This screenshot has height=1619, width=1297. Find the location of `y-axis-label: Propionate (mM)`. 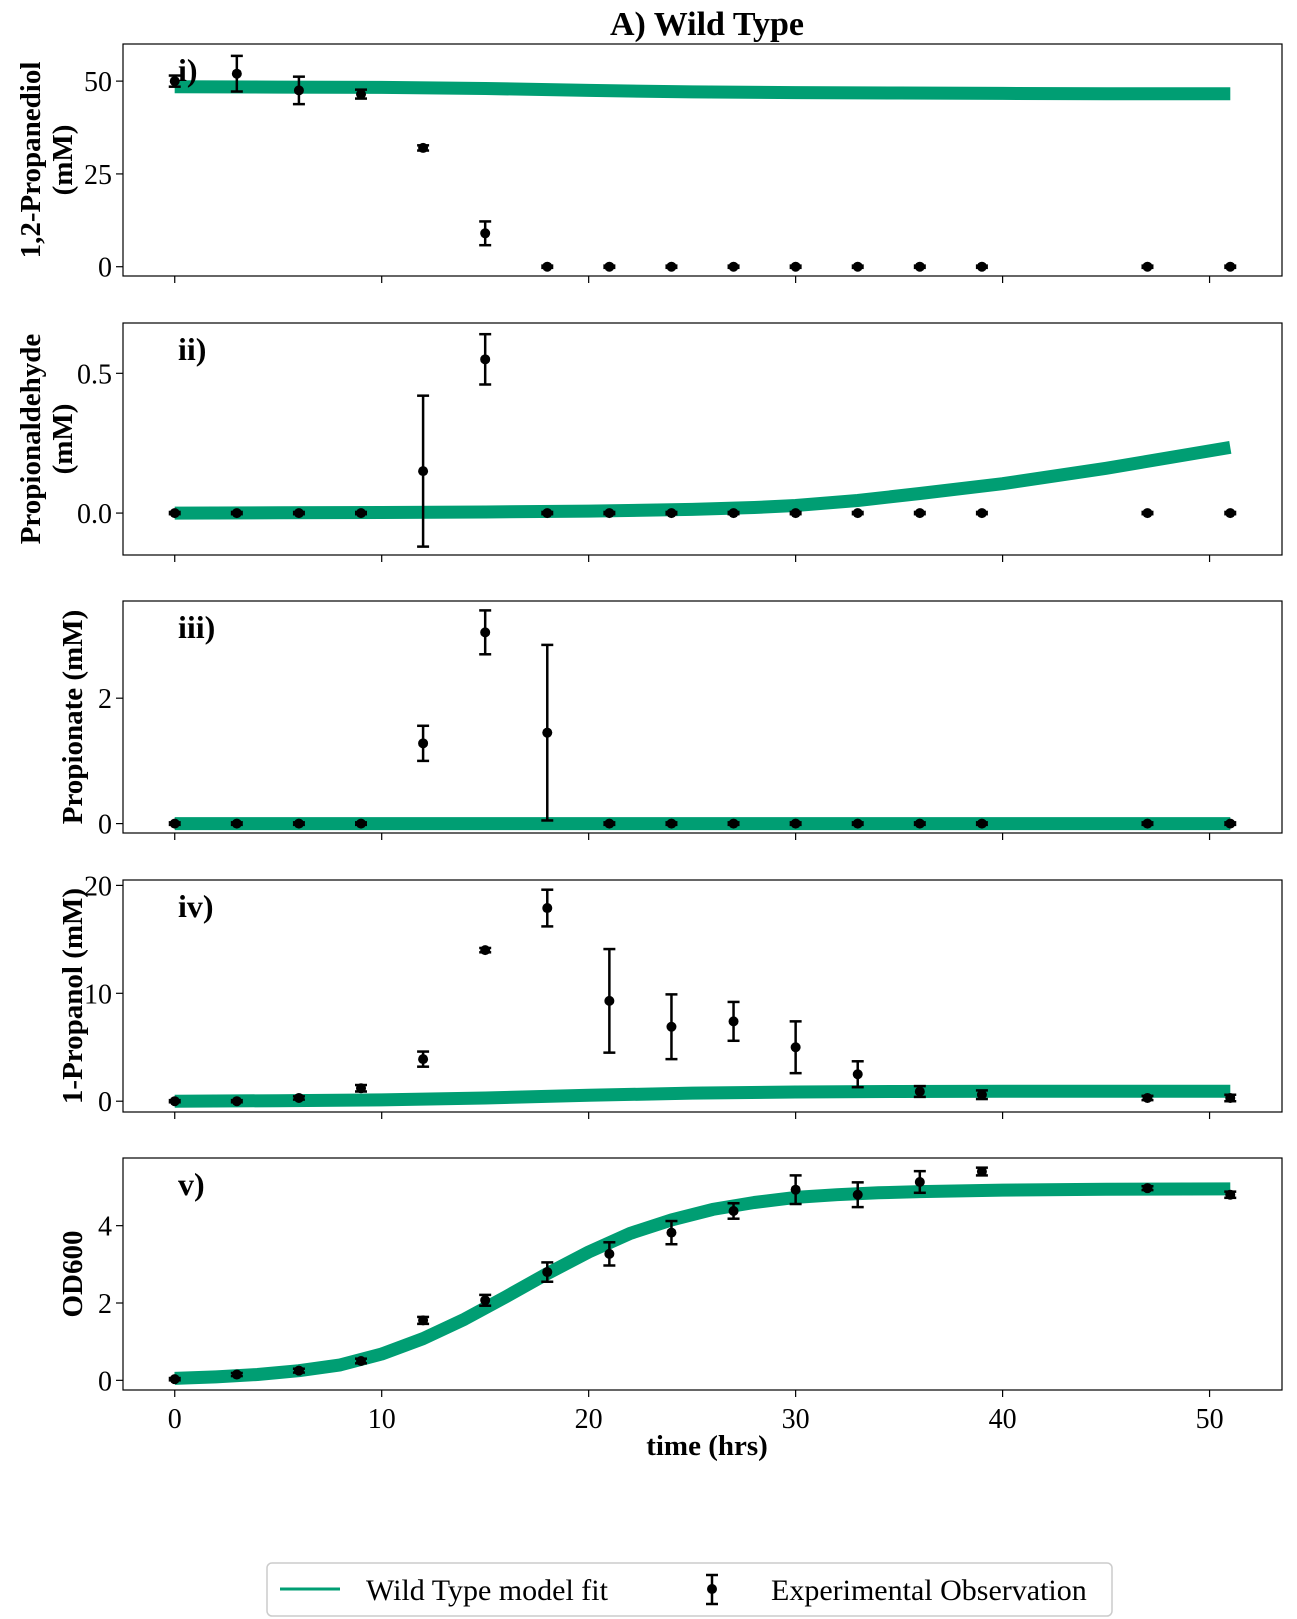

y-axis-label: Propionate (mM) is located at coordinates (73, 717).